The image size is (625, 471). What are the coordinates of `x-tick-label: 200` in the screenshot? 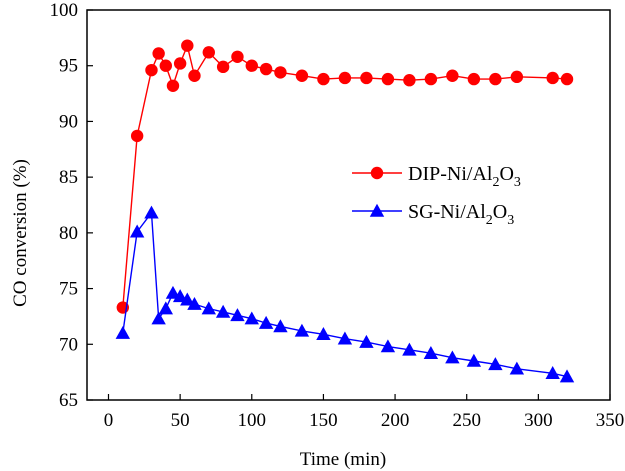 It's located at (395, 420).